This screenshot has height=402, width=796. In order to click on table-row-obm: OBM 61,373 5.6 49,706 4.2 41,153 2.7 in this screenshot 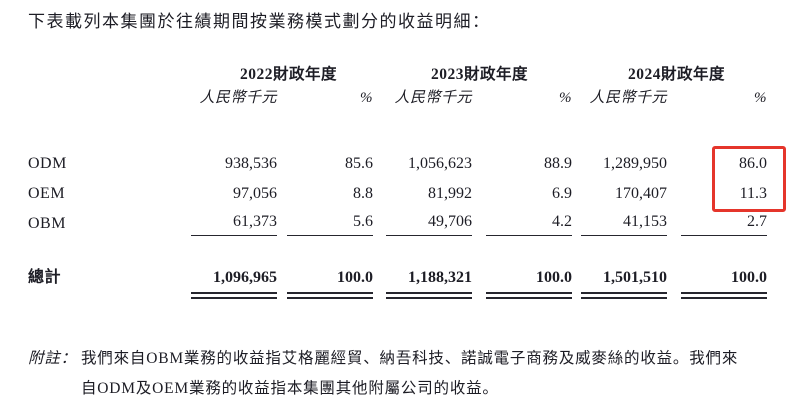, I will do `click(398, 224)`.